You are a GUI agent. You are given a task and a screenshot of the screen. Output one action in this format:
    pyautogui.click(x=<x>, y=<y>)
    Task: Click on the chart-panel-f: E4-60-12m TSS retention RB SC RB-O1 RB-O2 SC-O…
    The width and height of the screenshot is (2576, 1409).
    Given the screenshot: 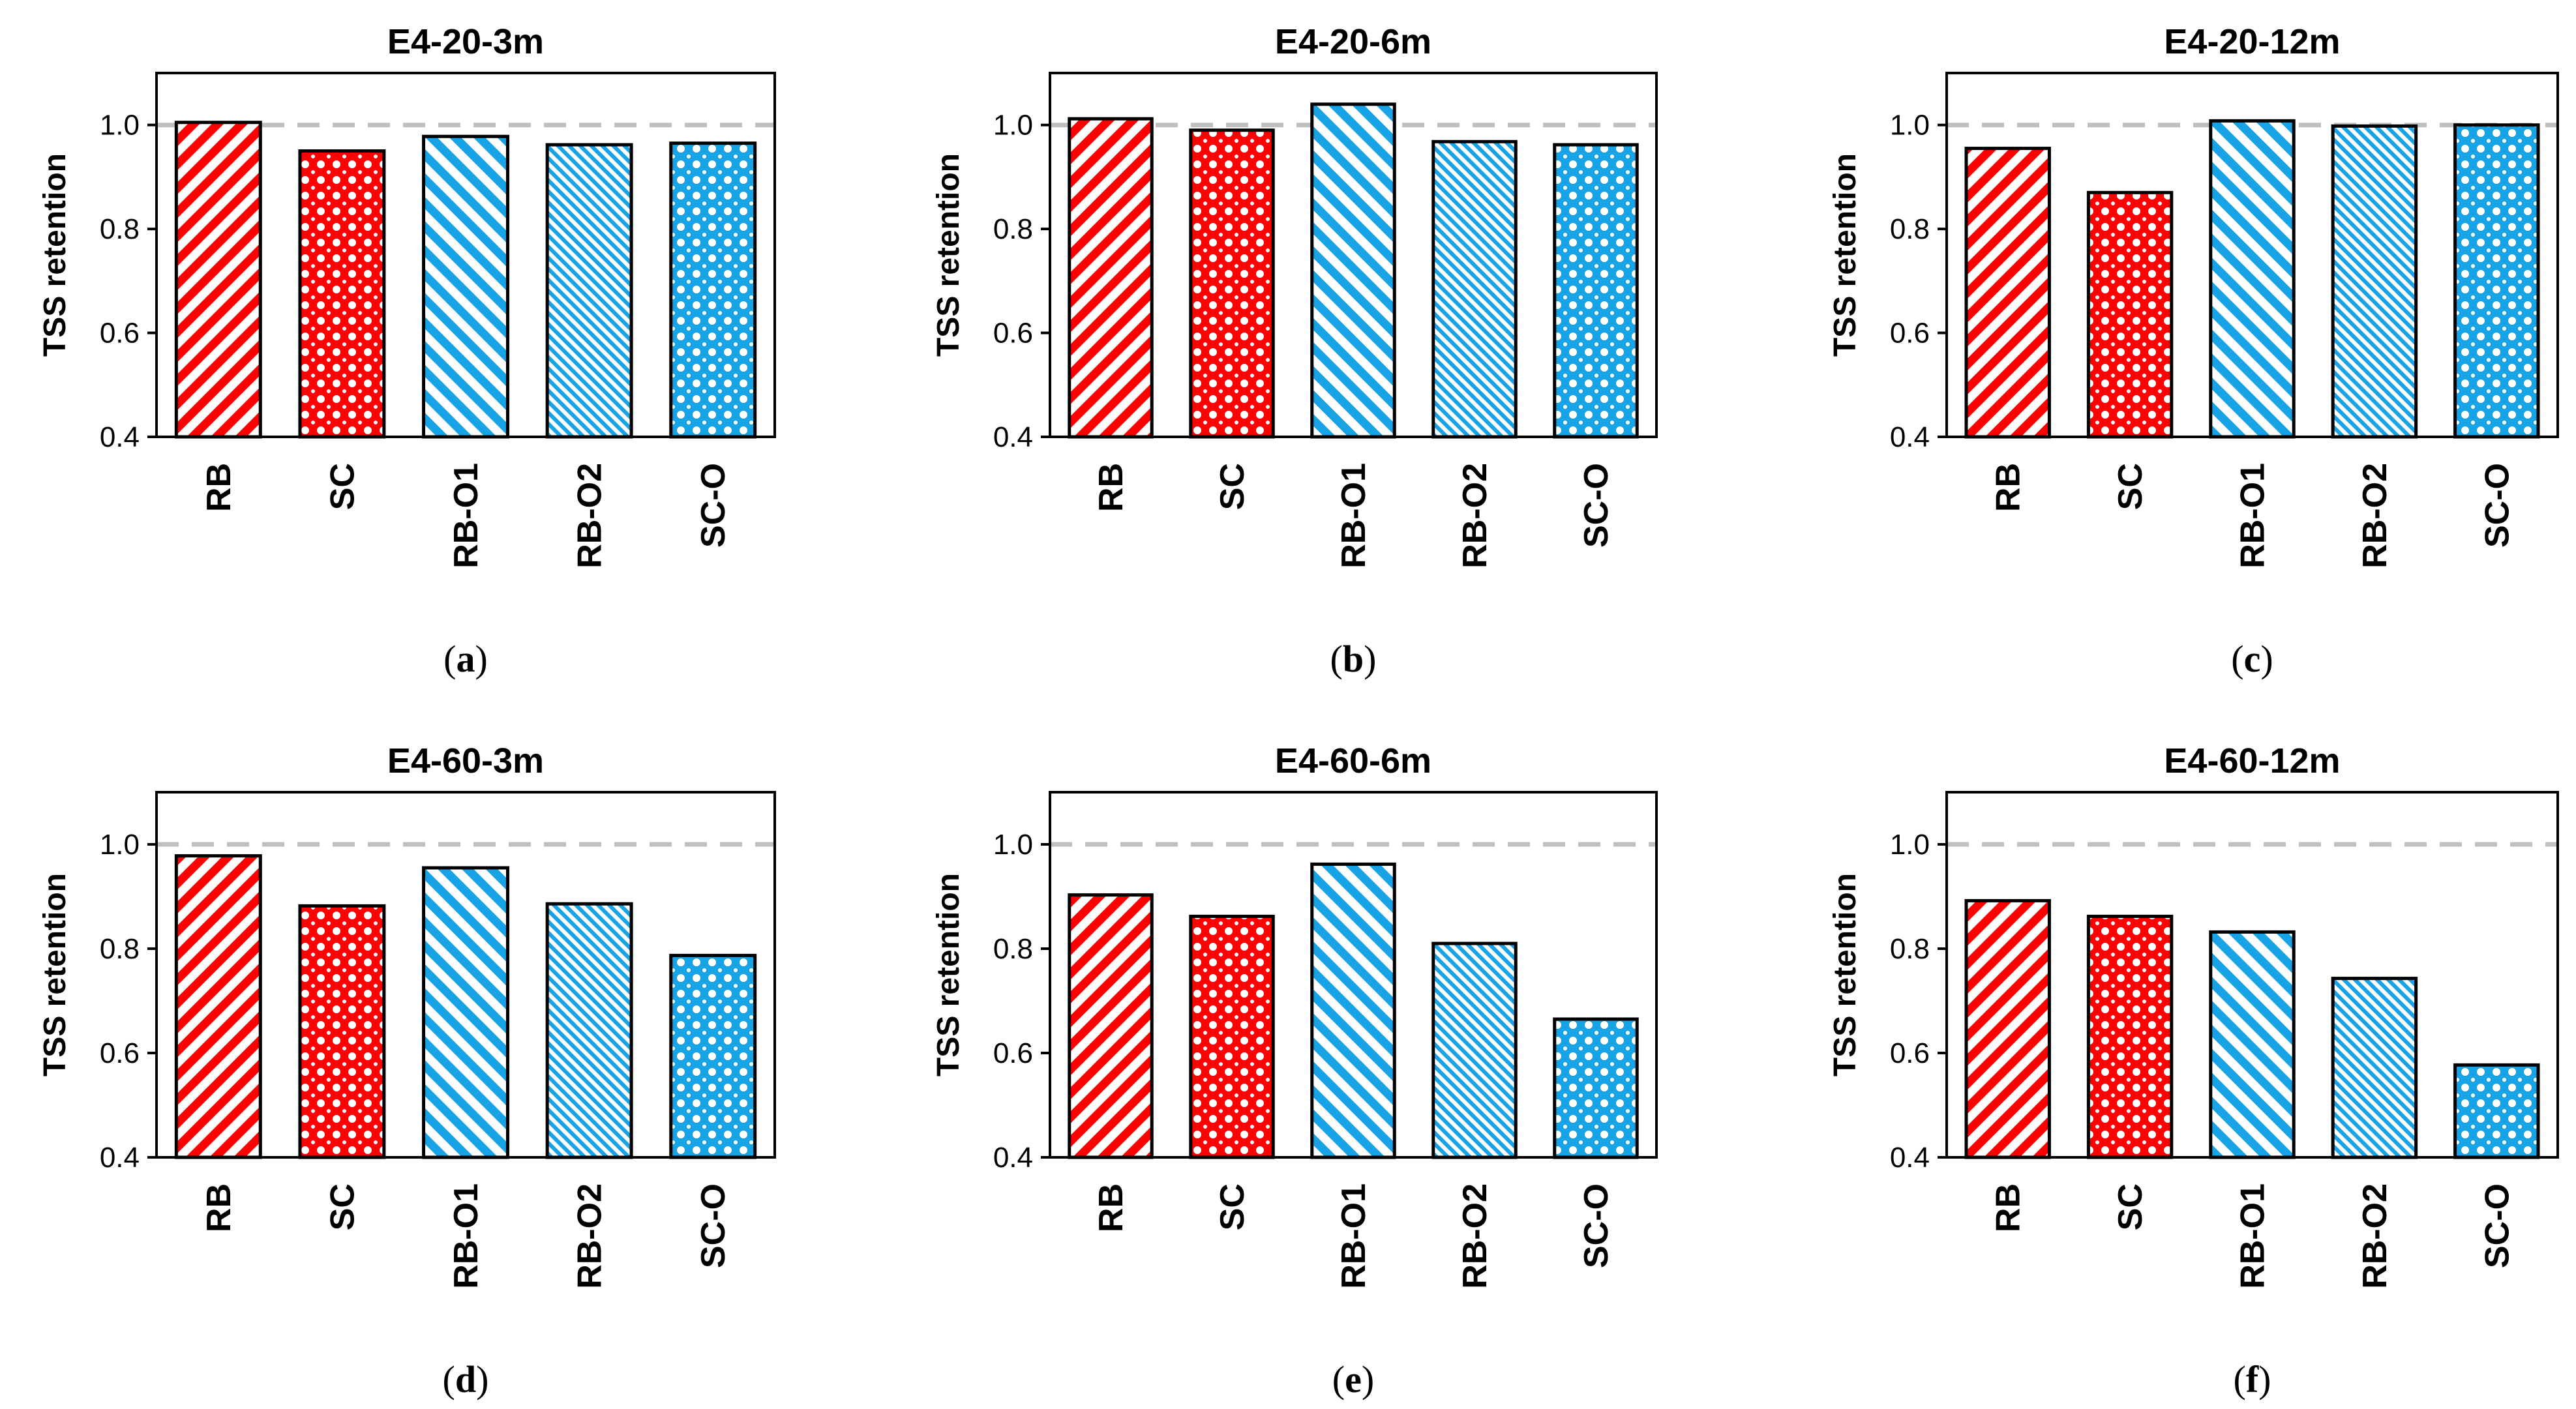 What is the action you would take?
    pyautogui.click(x=2193, y=1071)
    